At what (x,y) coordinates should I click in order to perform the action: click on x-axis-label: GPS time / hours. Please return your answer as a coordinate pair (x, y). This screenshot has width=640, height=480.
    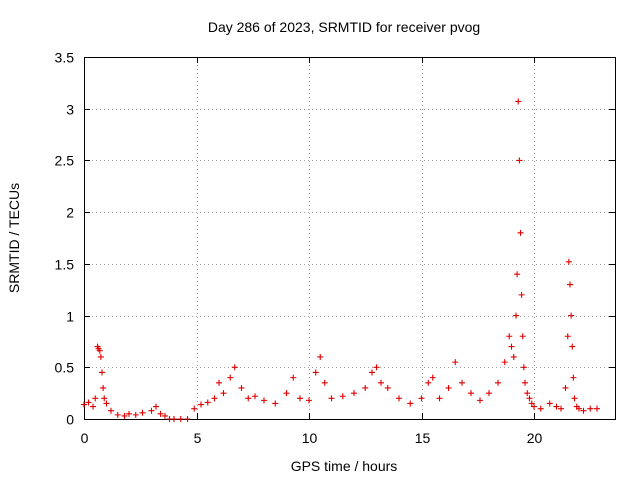
    Looking at the image, I should click on (344, 466).